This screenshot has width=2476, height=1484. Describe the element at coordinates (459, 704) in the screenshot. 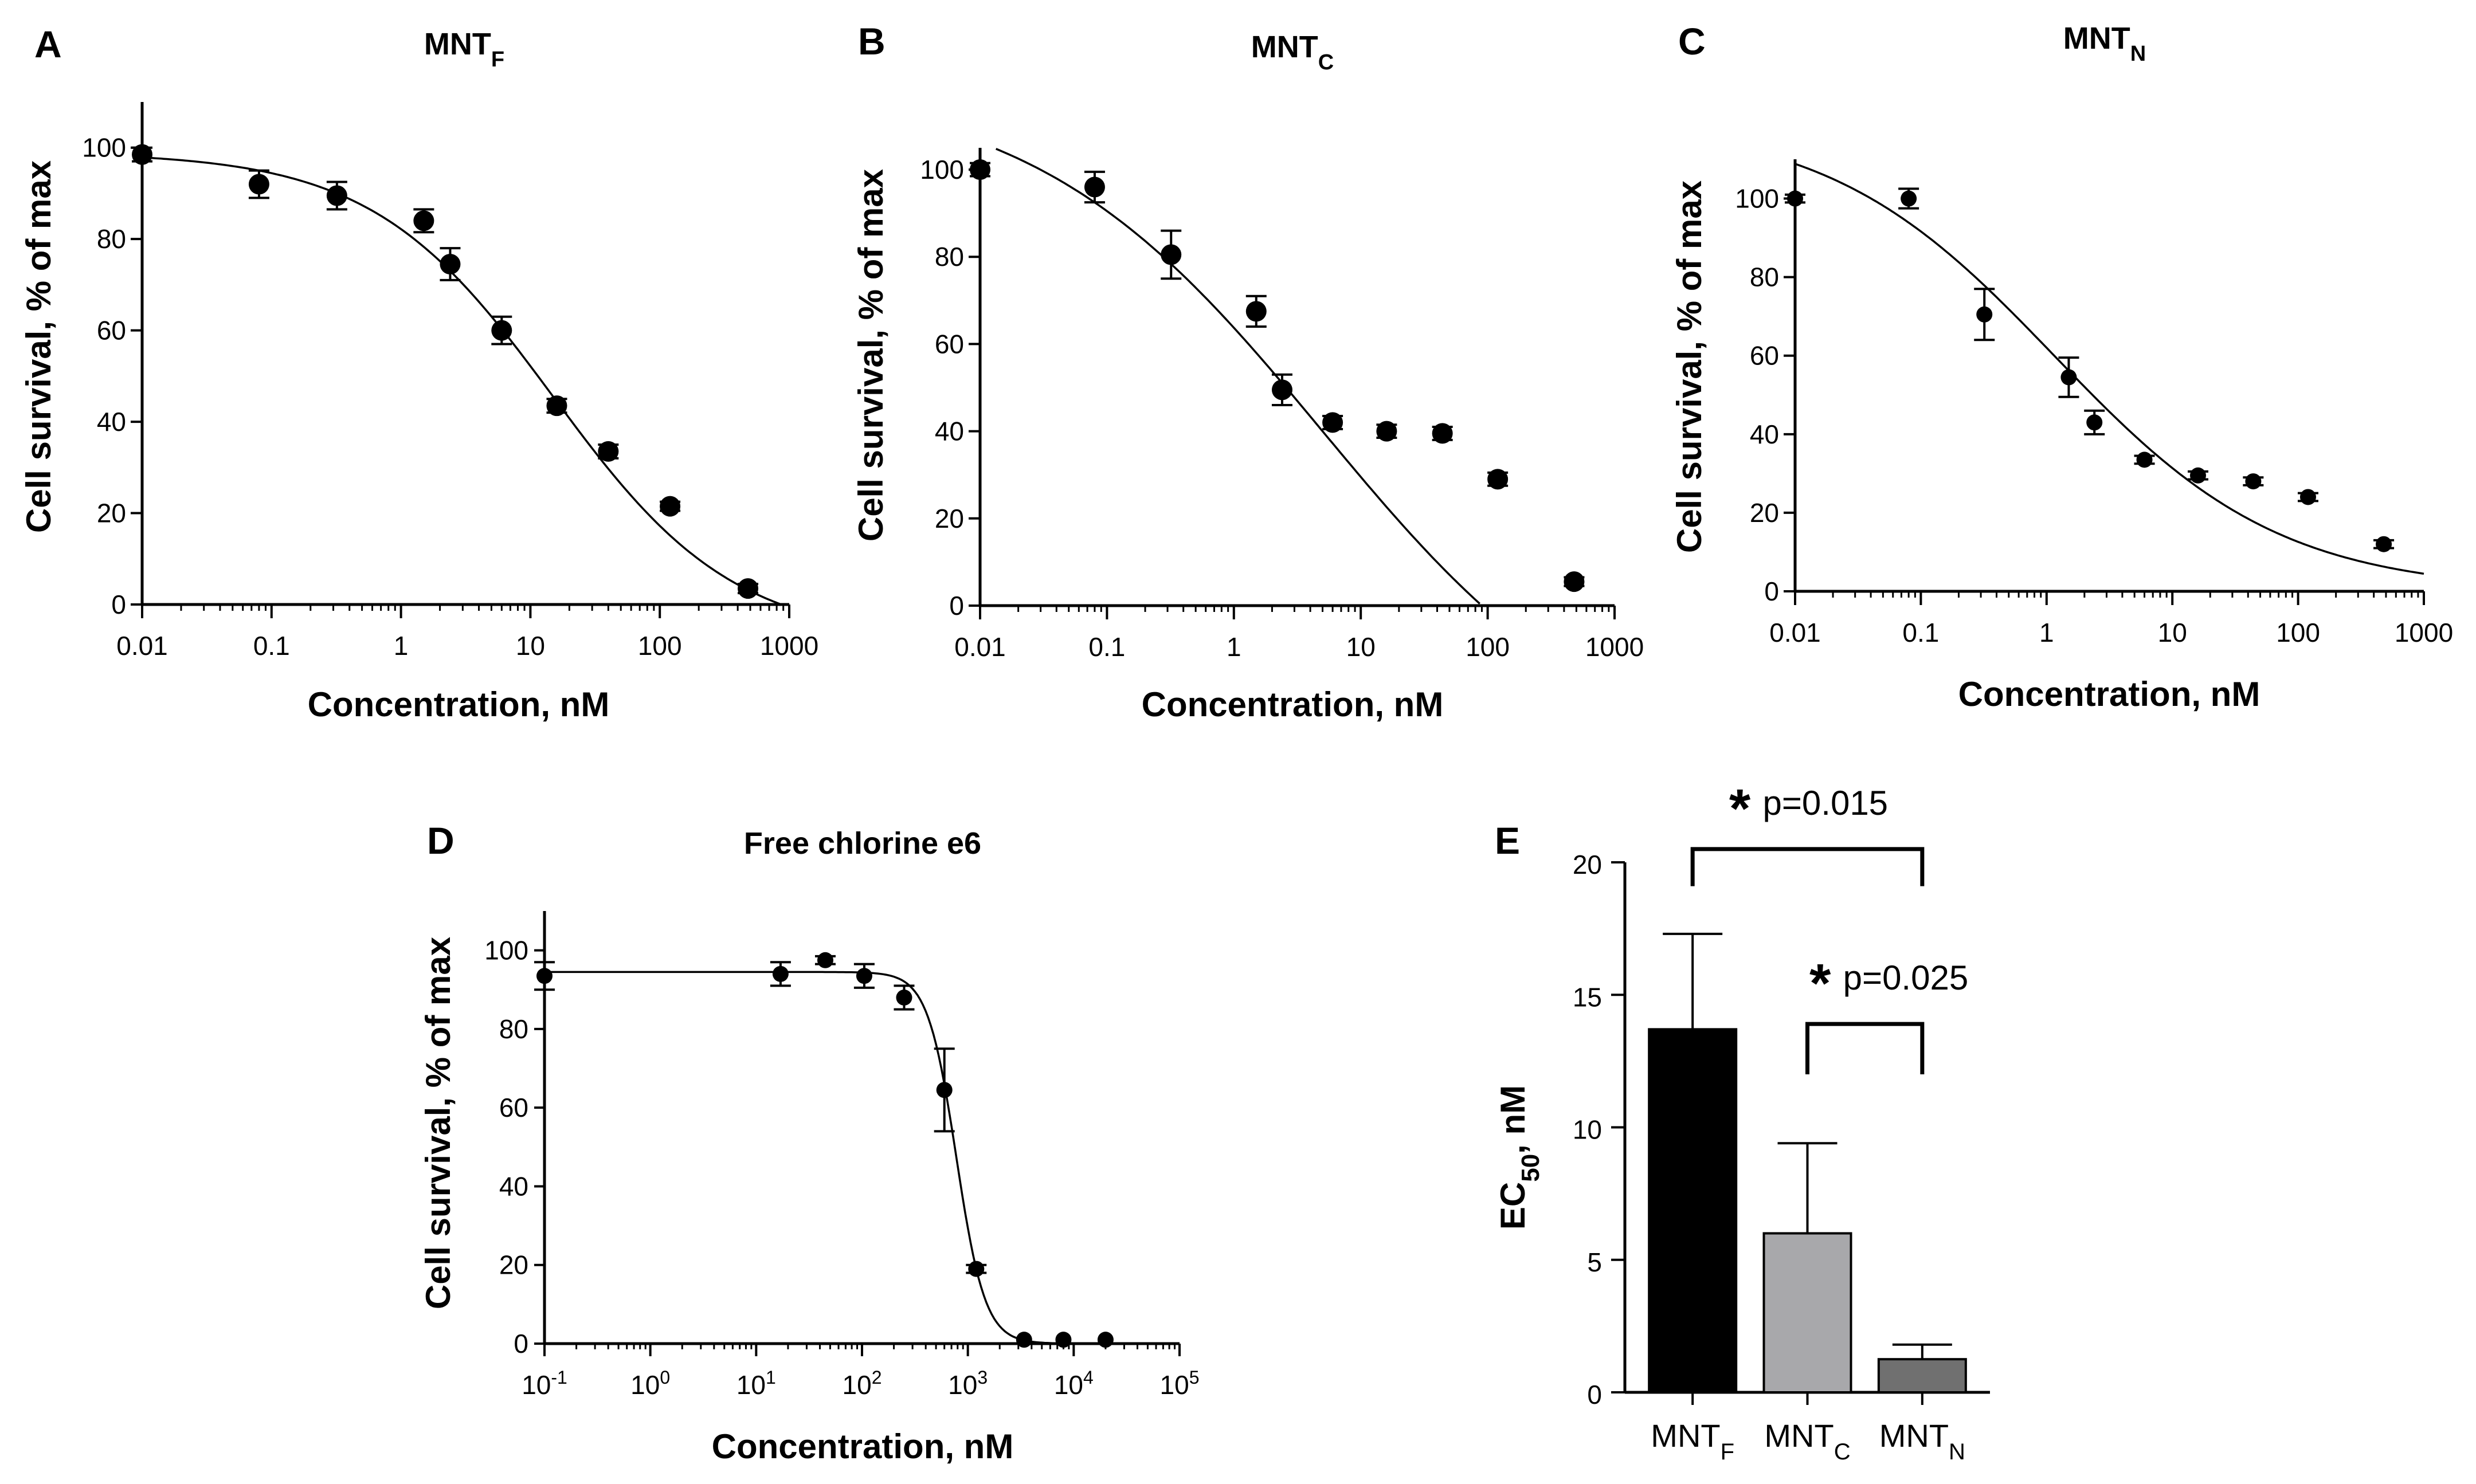

I see `x-axis-label-a: Concentration, nM` at that location.